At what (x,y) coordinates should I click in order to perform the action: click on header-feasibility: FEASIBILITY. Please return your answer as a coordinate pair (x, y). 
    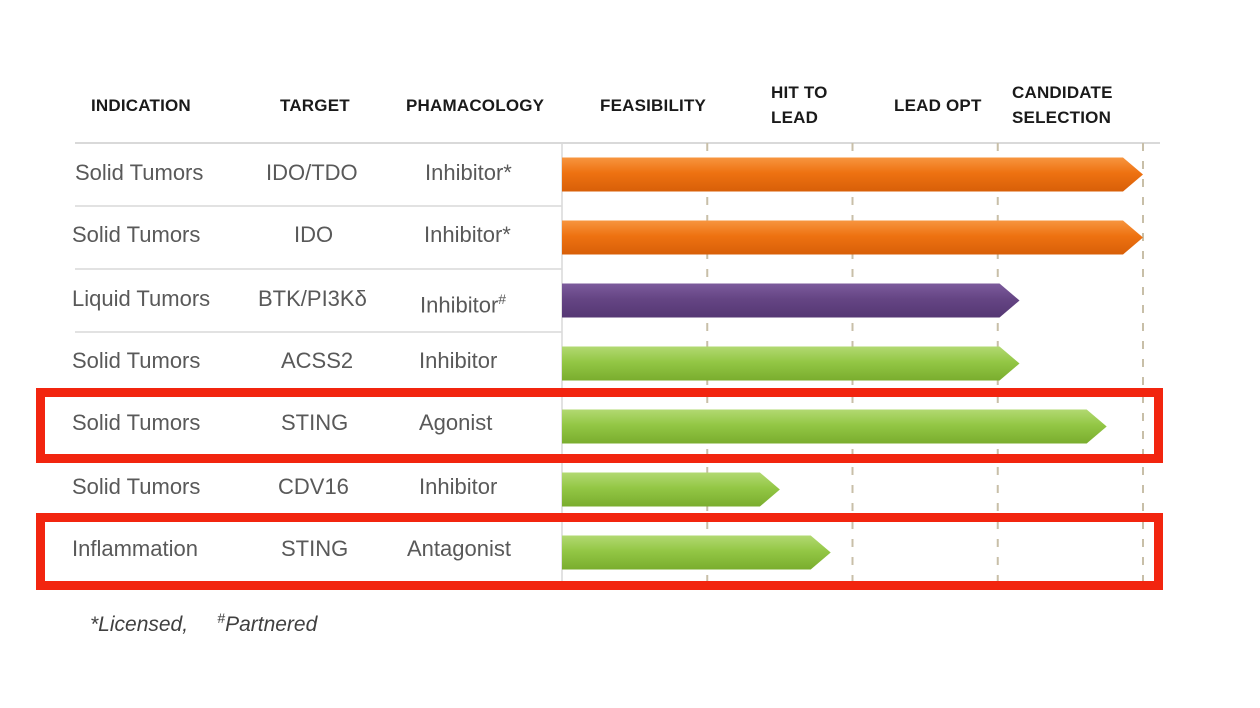
    Looking at the image, I should click on (653, 105).